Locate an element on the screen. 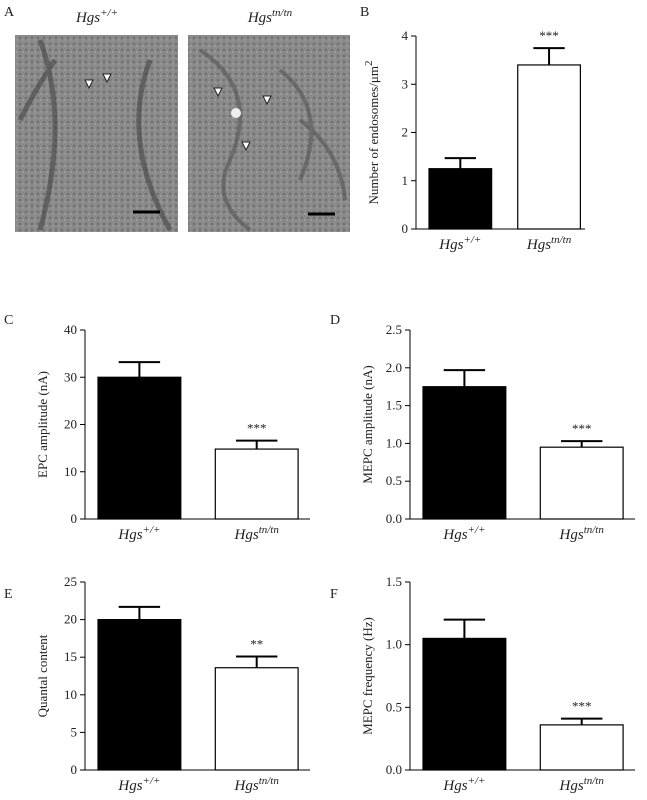  y-tick-label: 25 is located at coordinates (70, 581).